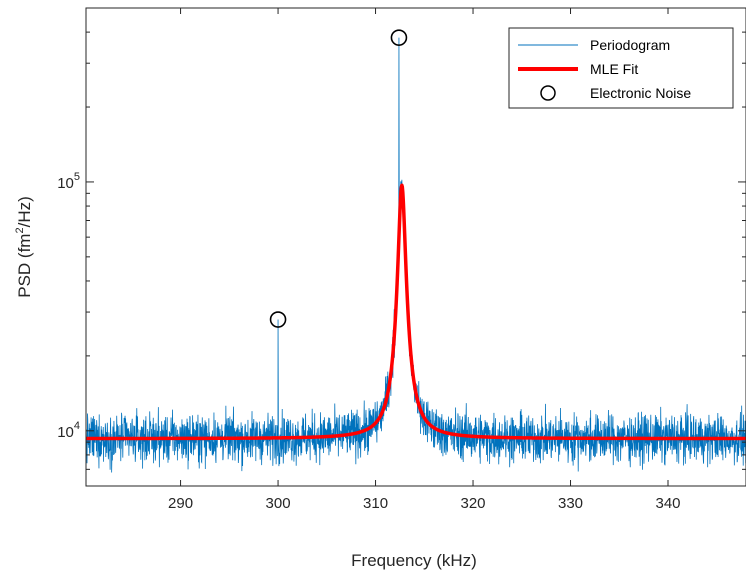 The image size is (746, 571). Describe the element at coordinates (667, 503) in the screenshot. I see `x-tick-label-340: 340` at that location.